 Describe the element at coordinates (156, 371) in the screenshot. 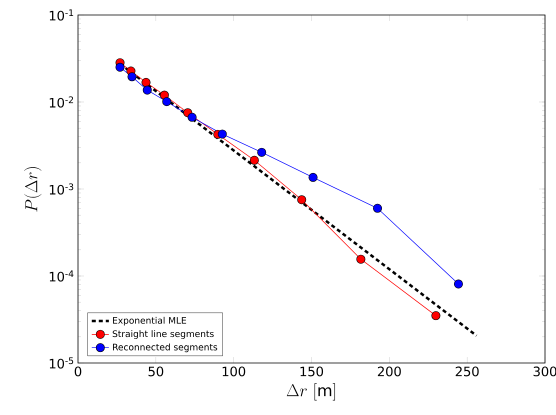

I see `x-tick-label: 50` at that location.